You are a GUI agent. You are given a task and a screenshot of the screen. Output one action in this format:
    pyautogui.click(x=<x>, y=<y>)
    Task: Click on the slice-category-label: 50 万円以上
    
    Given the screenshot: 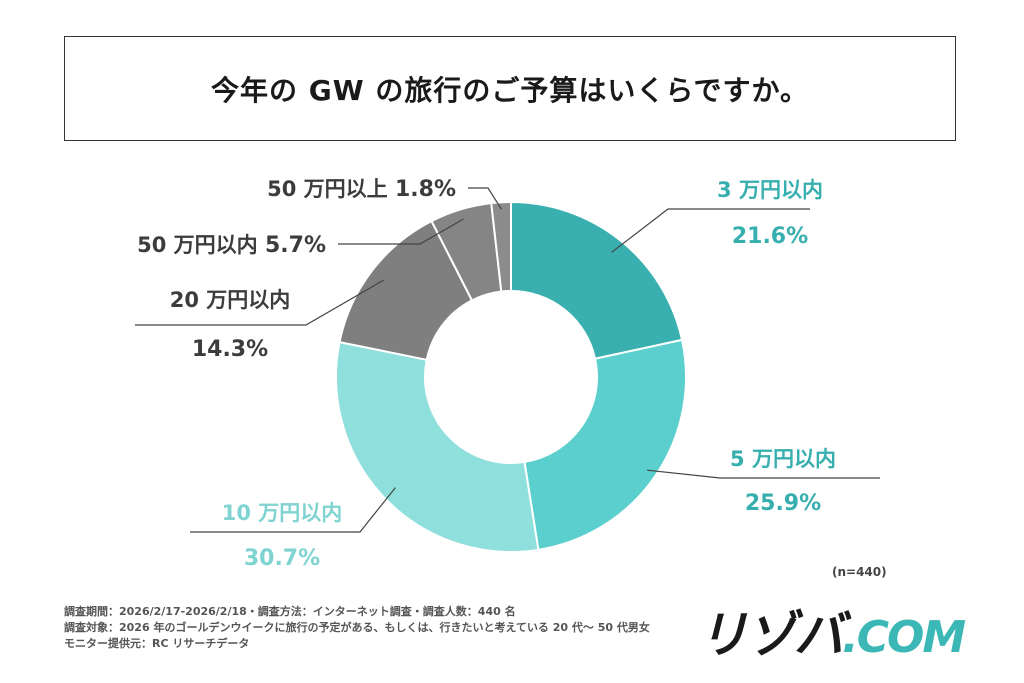 What is the action you would take?
    pyautogui.click(x=331, y=189)
    